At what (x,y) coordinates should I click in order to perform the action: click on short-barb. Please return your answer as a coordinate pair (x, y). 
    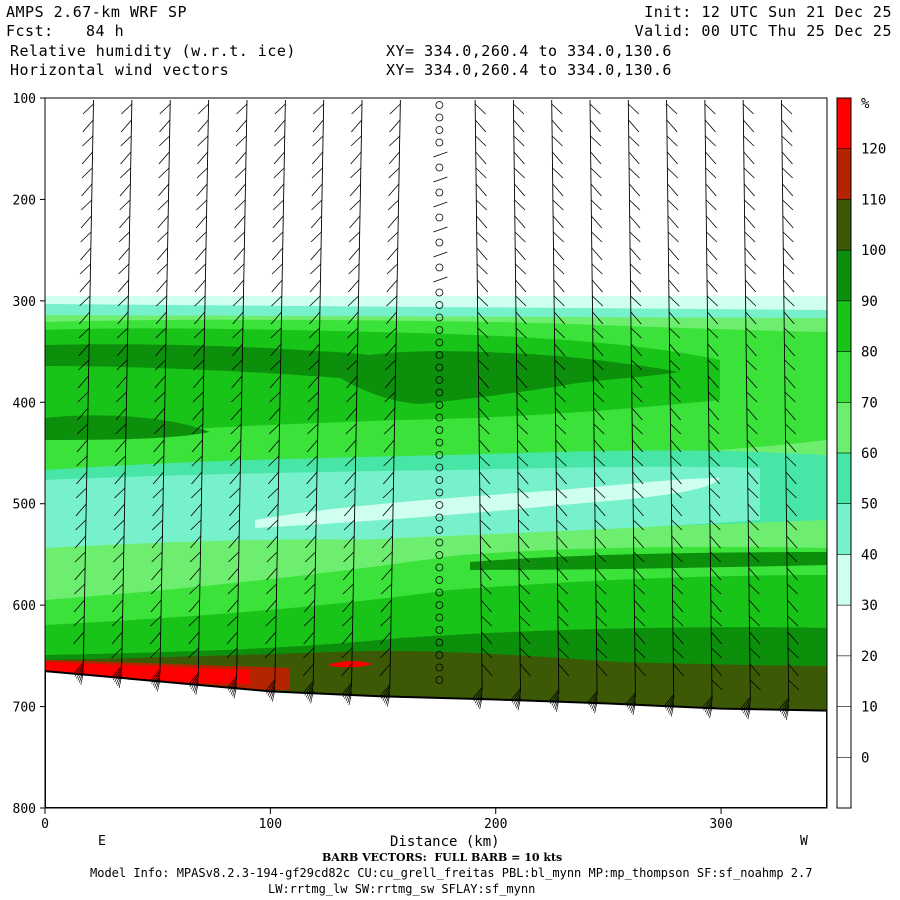
    Looking at the image, I should click on (440, 204).